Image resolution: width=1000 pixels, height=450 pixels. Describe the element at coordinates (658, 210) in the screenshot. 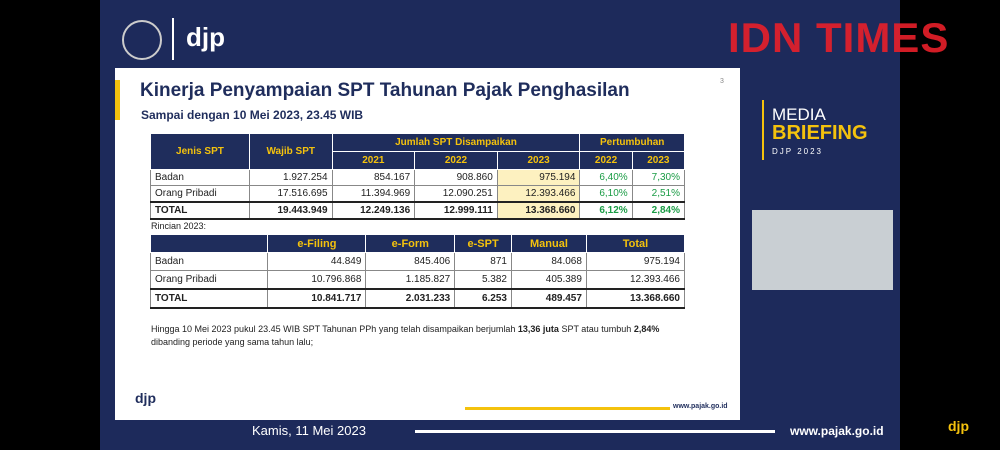

I see `cell: 2,84%` at that location.